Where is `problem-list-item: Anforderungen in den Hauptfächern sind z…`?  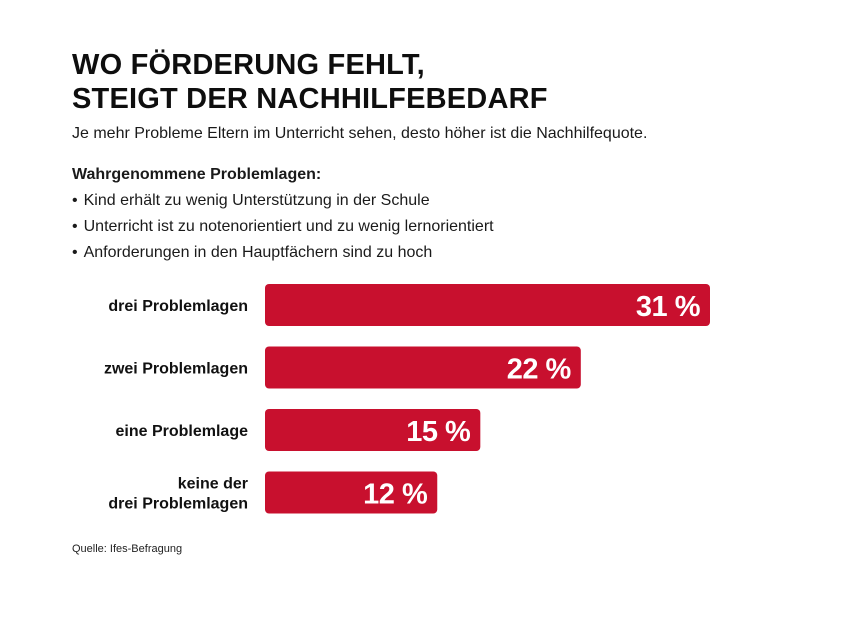
problem-list-item: Anforderungen in den Hauptfächern sind z… is located at coordinates (283, 253).